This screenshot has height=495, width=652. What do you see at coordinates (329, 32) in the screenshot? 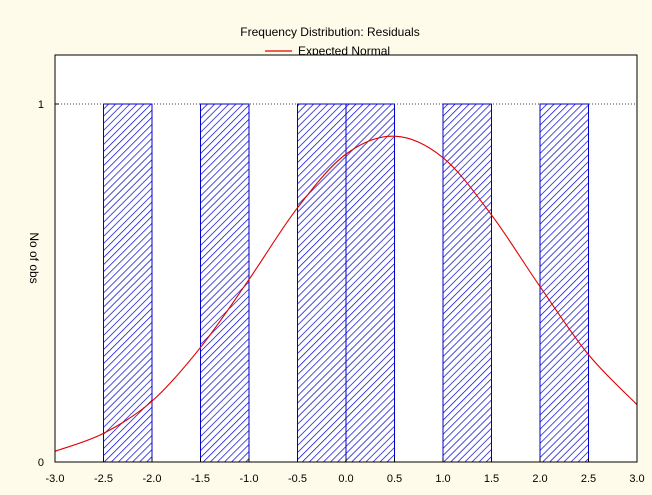
I see `chart-title: Frequency Distribution: Residuals` at bounding box center [329, 32].